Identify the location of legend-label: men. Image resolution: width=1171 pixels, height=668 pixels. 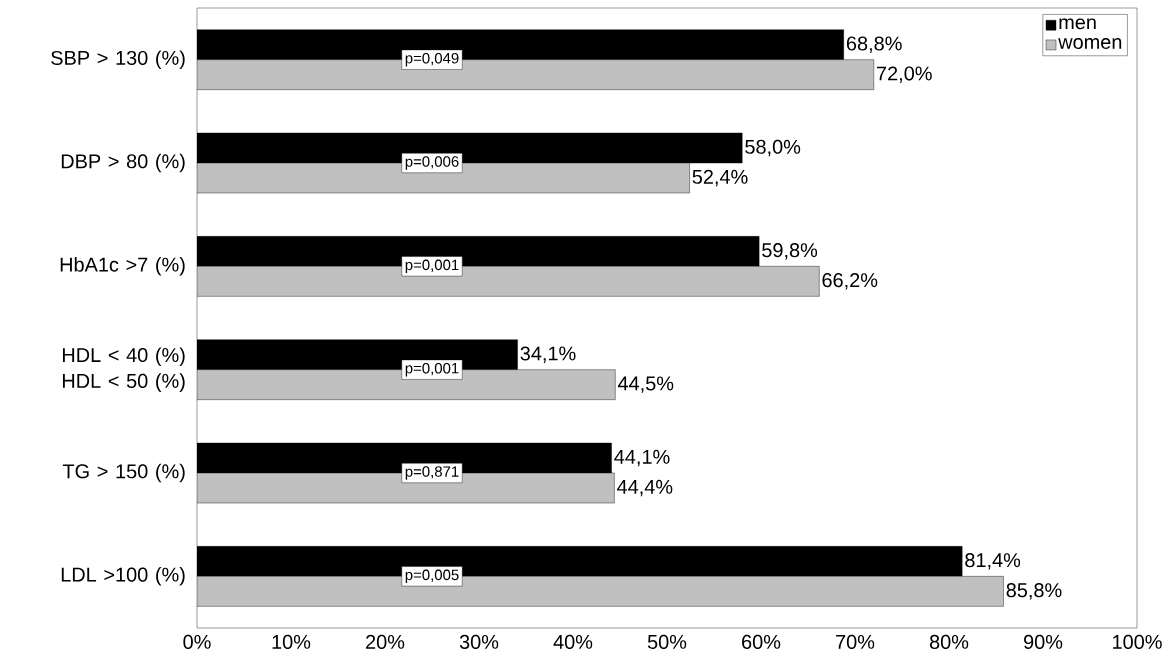
(1077, 24).